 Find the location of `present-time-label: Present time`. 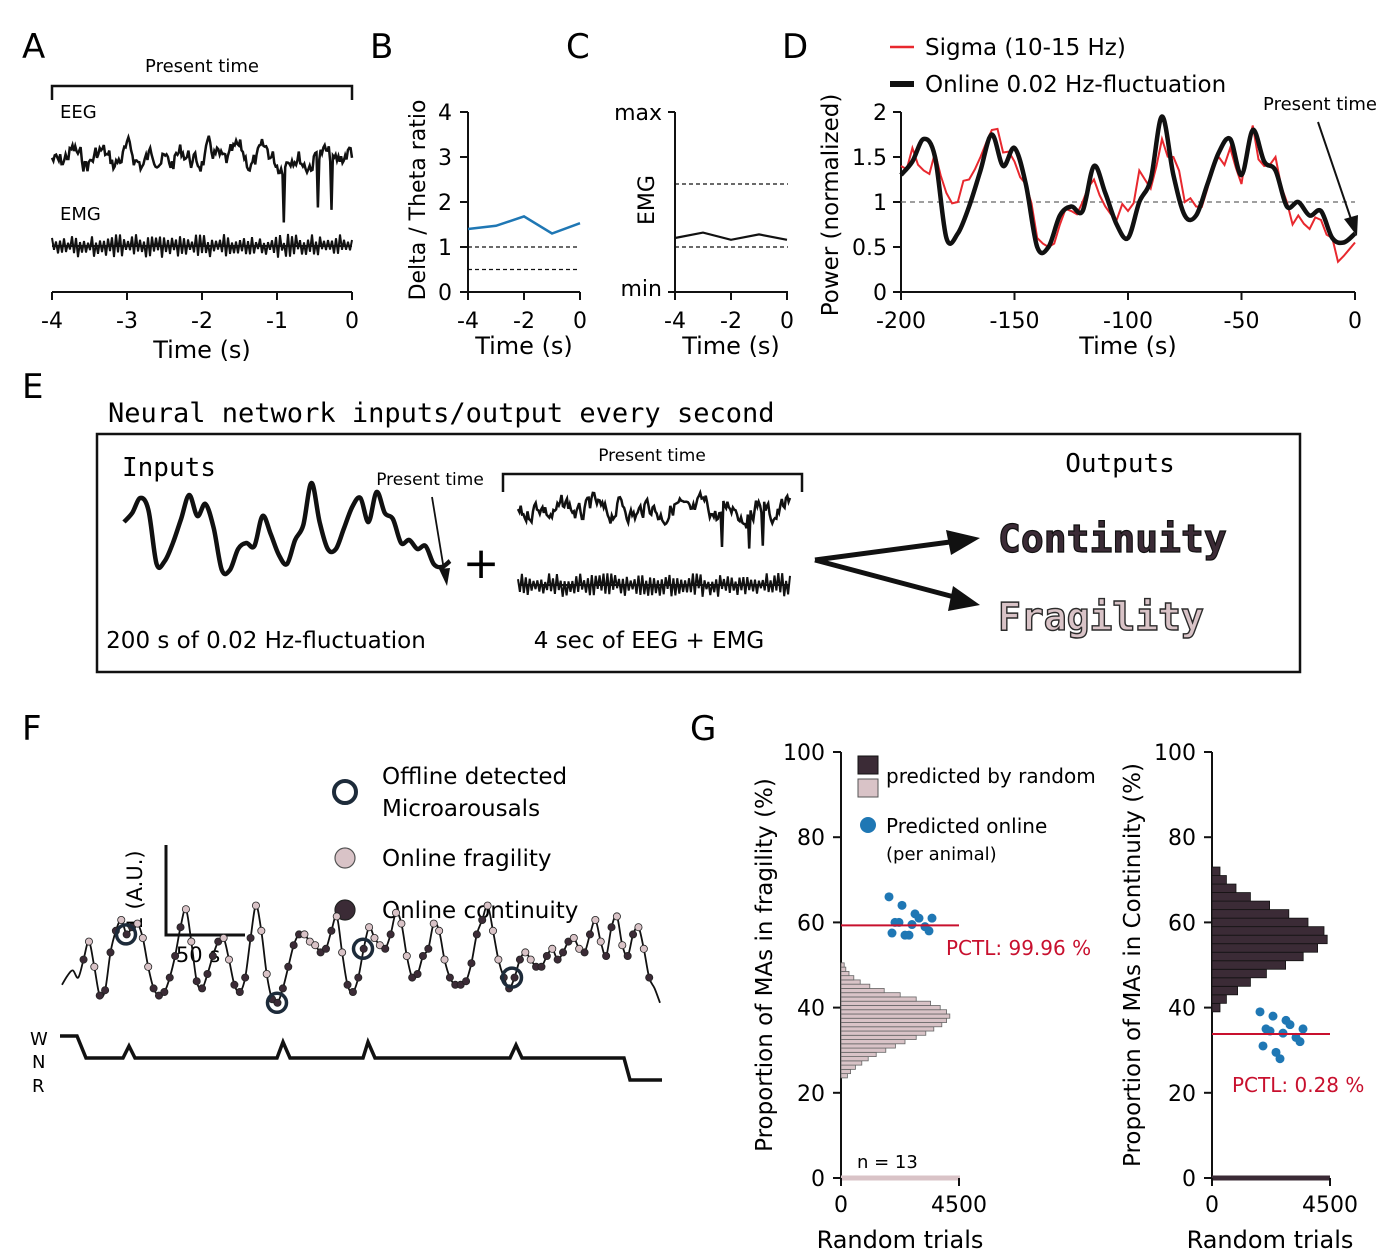

present-time-label: Present time is located at coordinates (202, 66).